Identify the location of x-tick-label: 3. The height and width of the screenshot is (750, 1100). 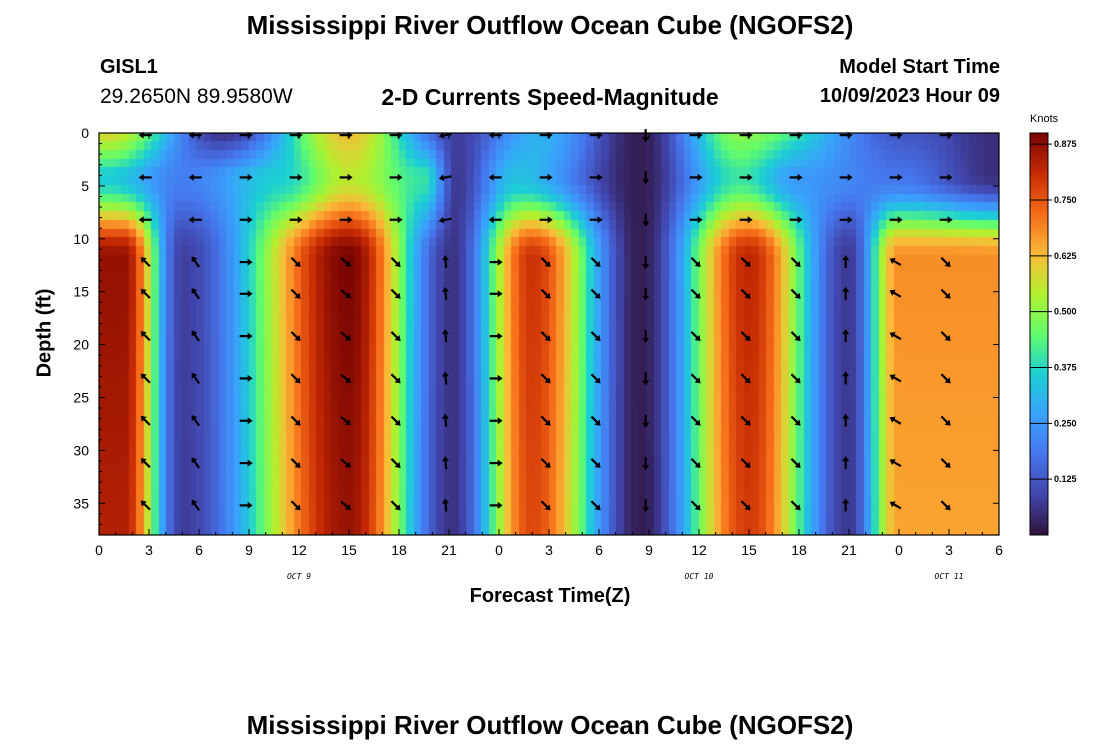
(149, 550).